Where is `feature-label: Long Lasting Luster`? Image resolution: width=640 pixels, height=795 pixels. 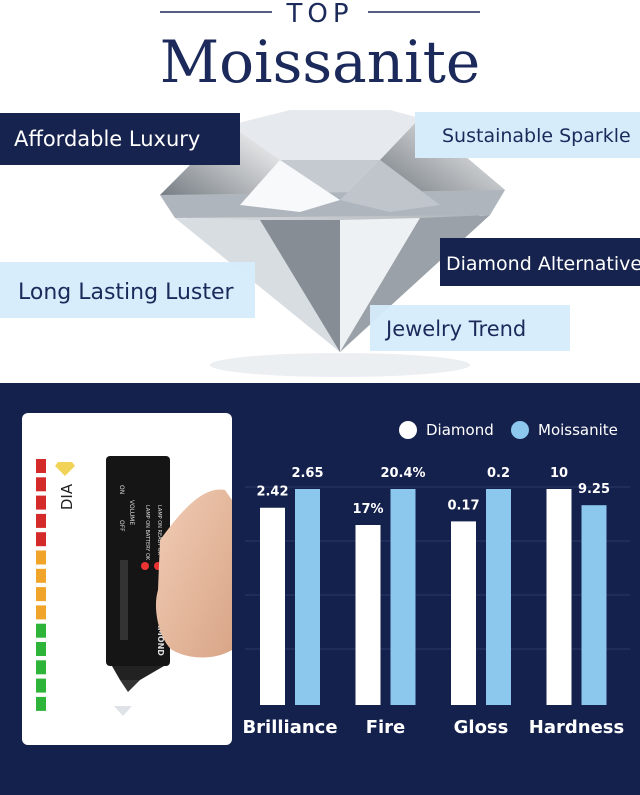 feature-label: Long Lasting Luster is located at coordinates (126, 292).